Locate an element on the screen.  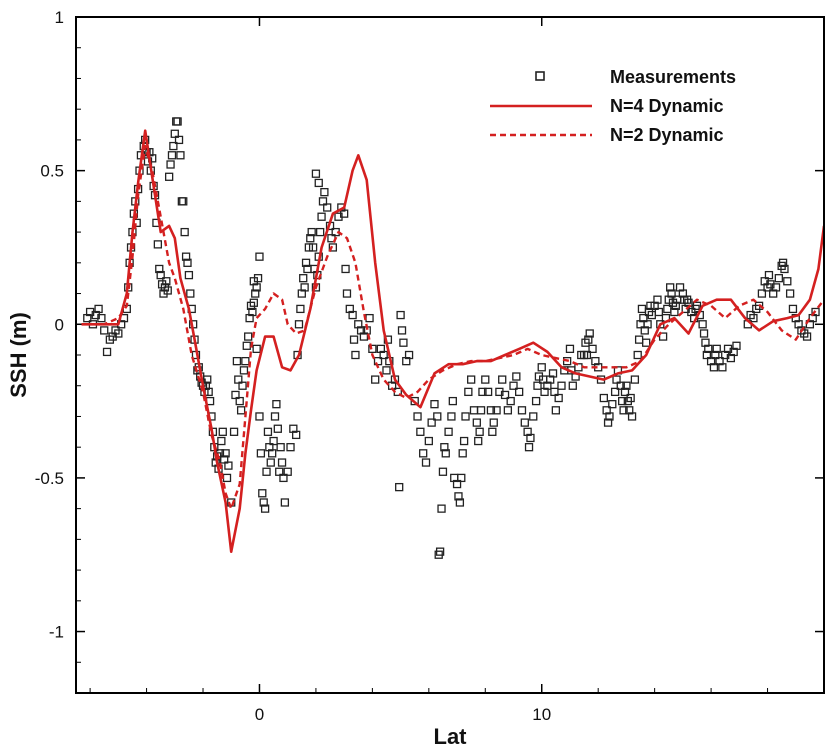
x-tick-label: 0 is located at coordinates (259, 714).